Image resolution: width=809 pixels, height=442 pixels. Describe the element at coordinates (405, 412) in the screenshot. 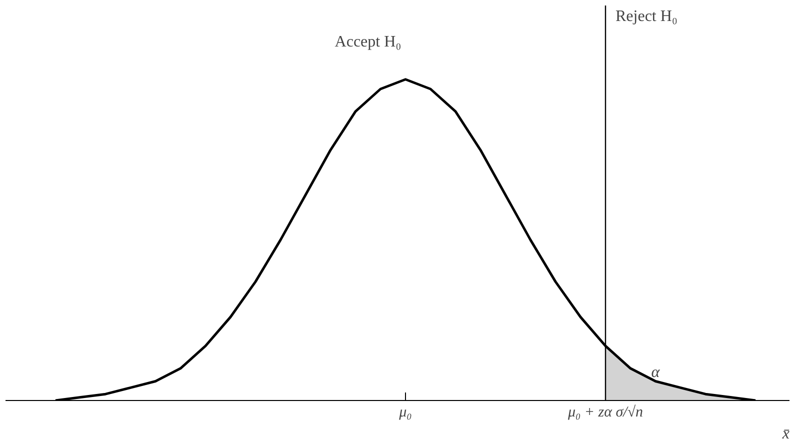

I see `x-tick-label: μ₀` at that location.